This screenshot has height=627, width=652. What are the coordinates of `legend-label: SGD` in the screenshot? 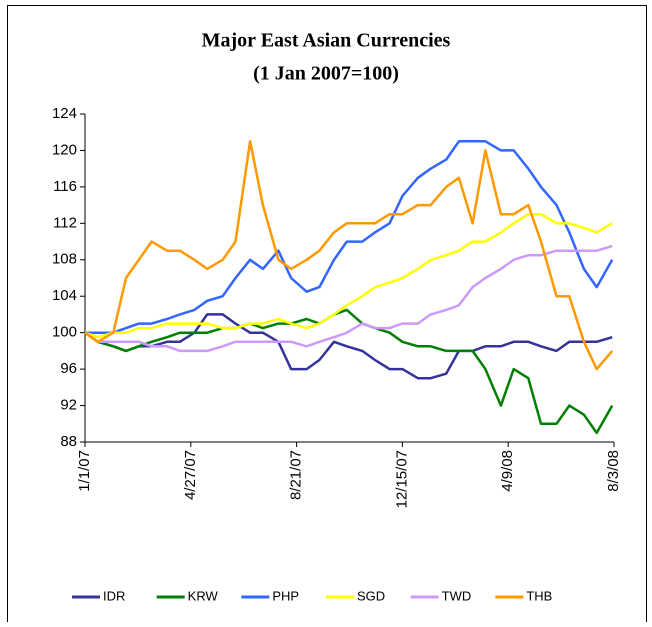 It's located at (371, 595).